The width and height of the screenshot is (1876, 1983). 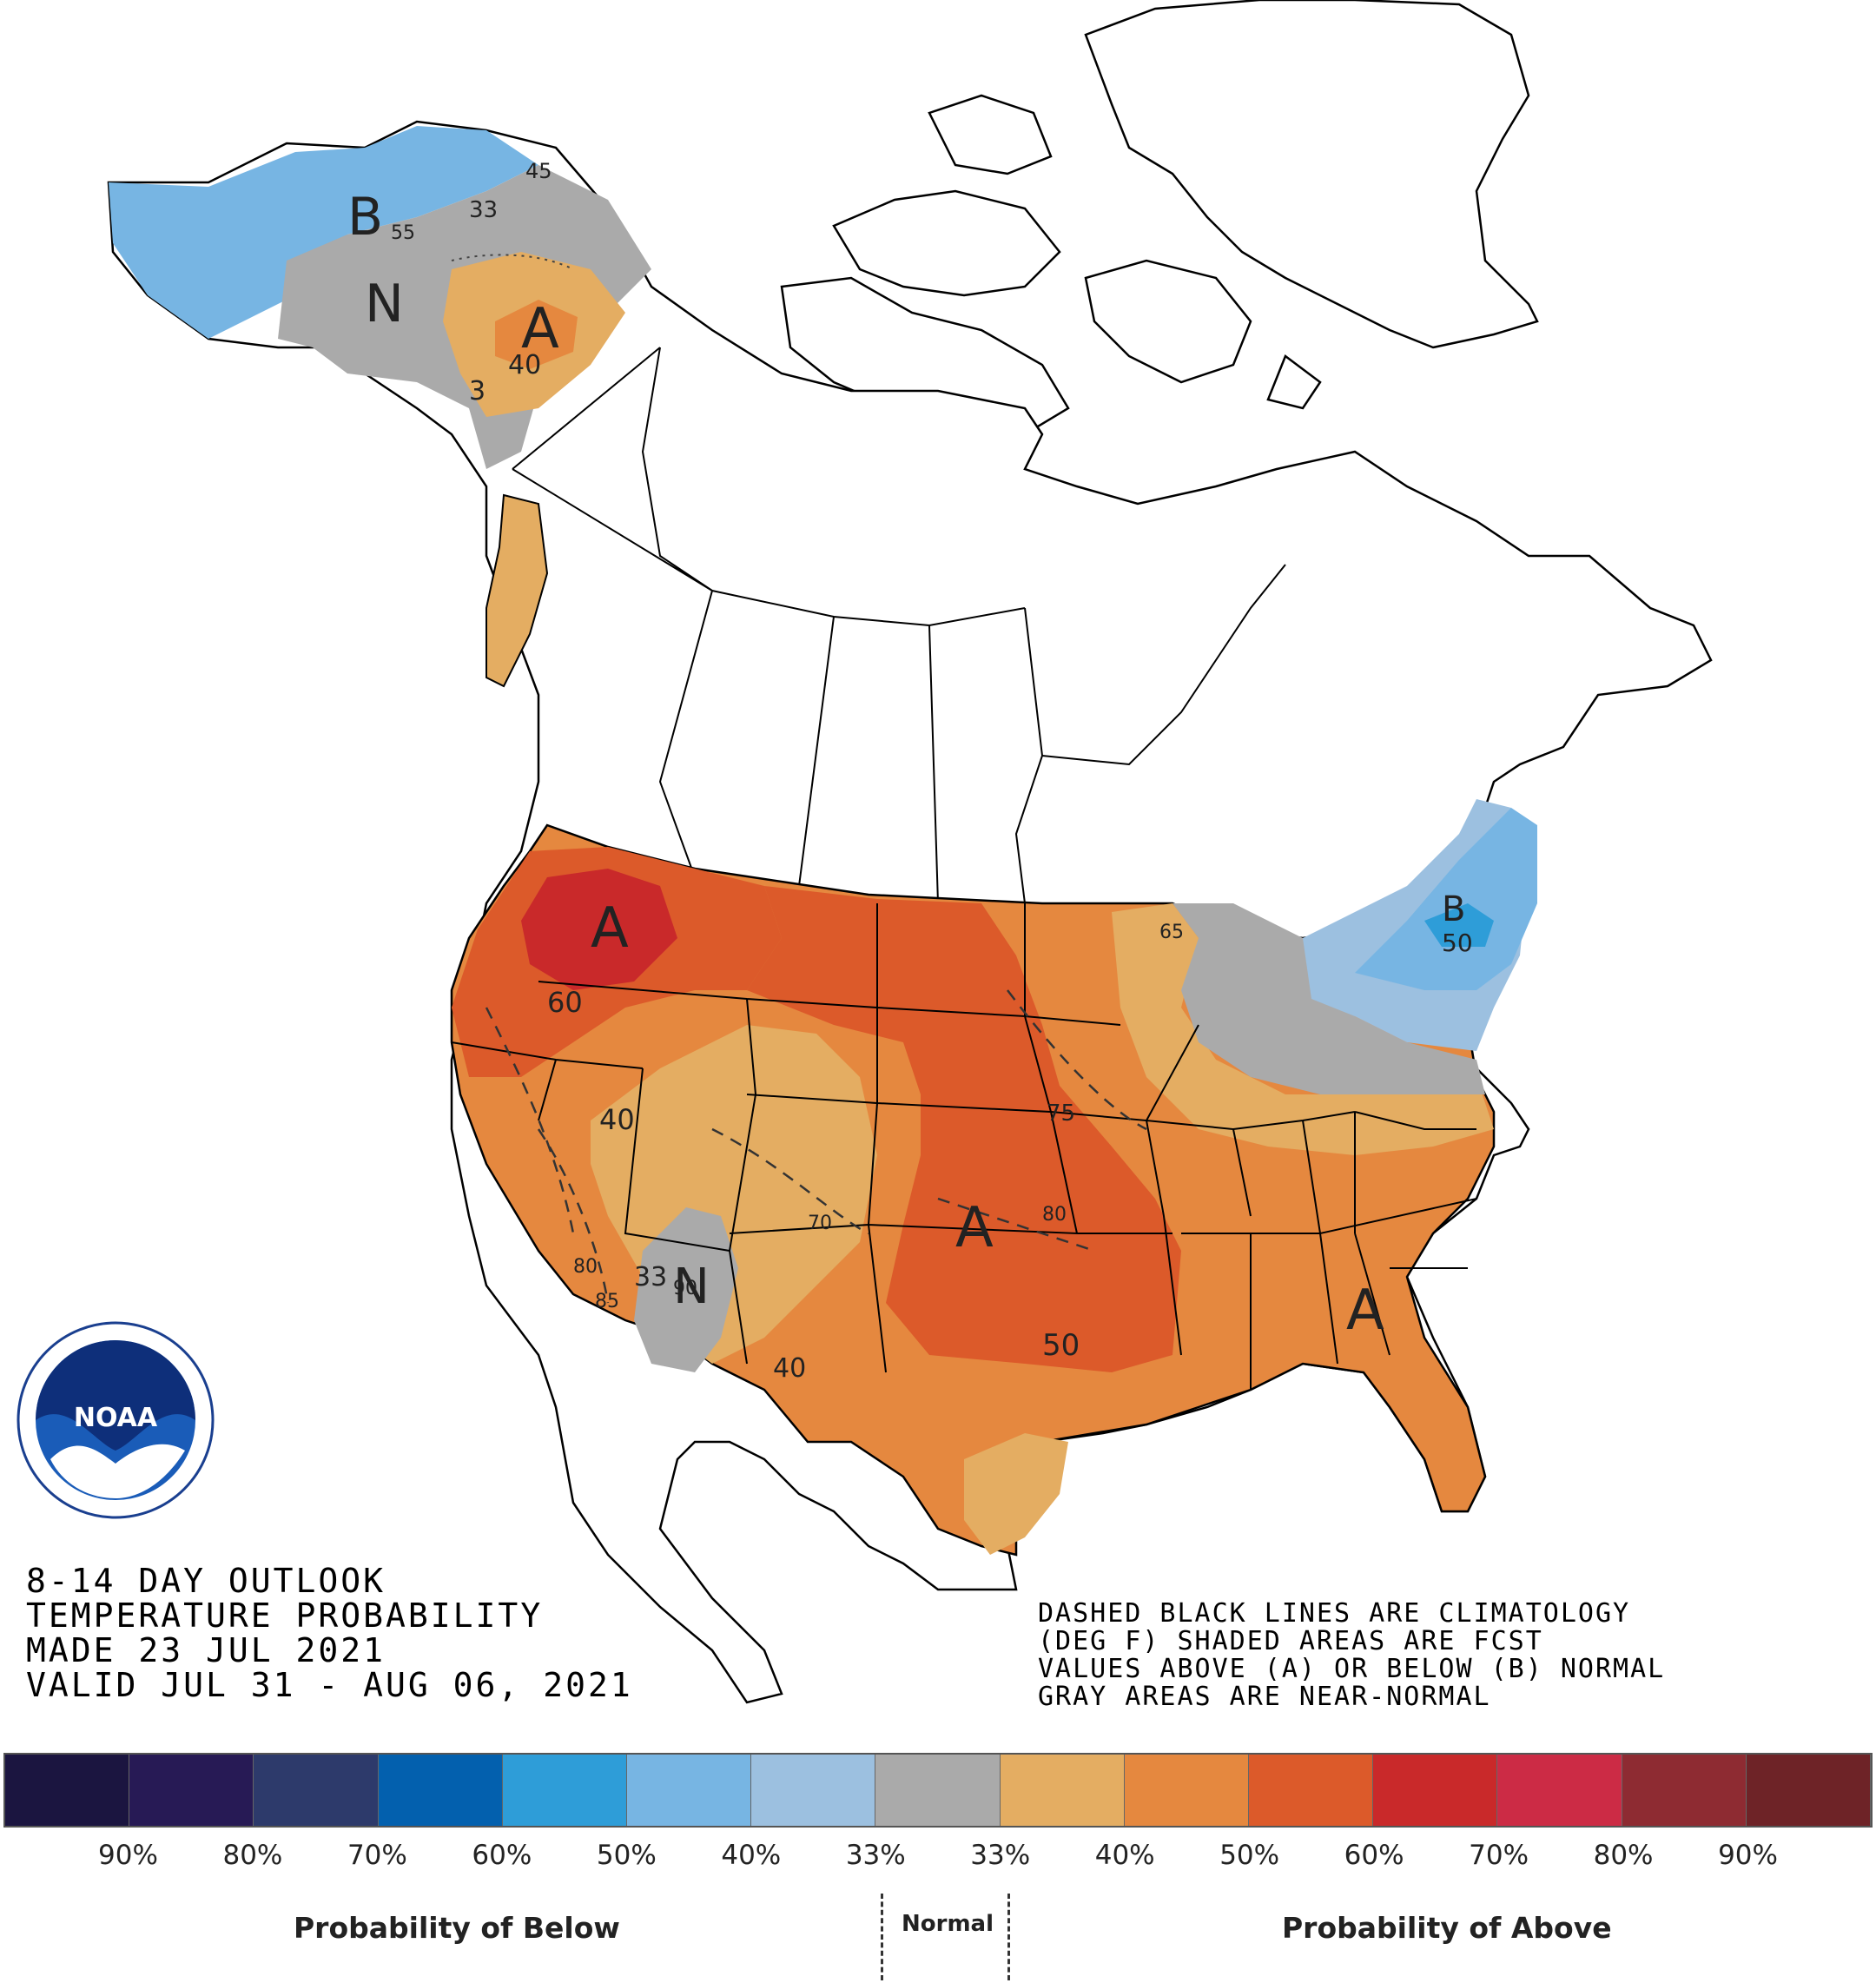 What do you see at coordinates (820, 1223) in the screenshot?
I see `c-70-label: 70` at bounding box center [820, 1223].